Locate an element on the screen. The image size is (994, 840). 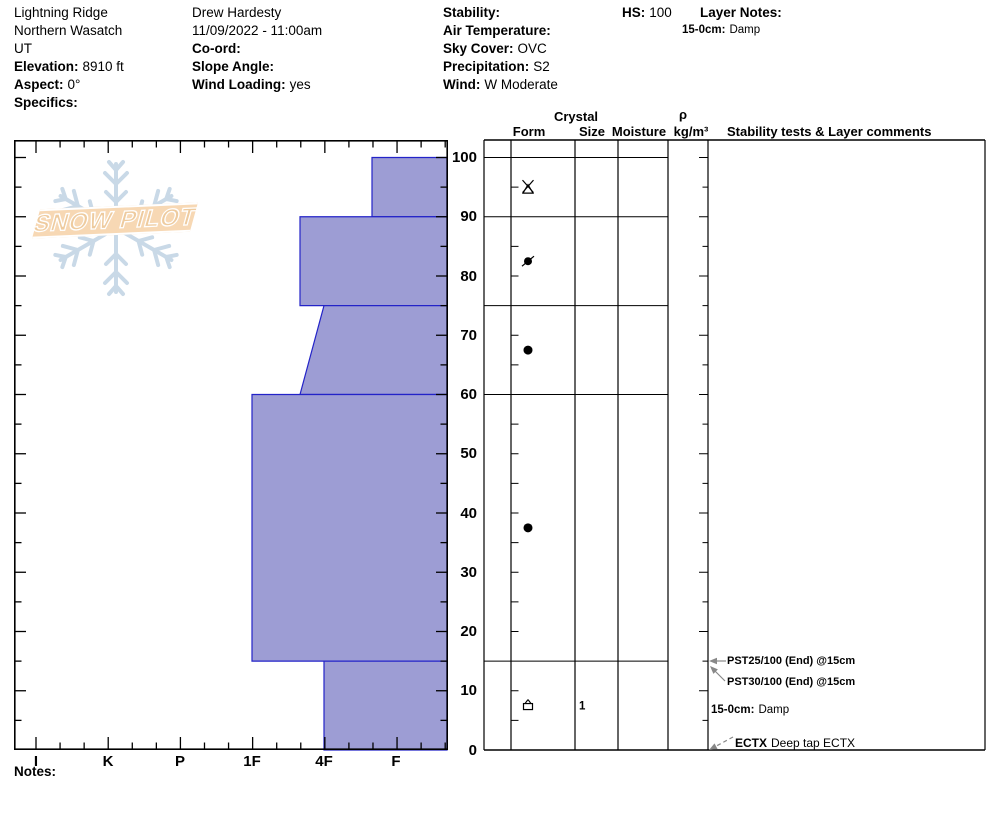
sky-cover-line: Sky Cover: OVC is located at coordinates (500, 49).